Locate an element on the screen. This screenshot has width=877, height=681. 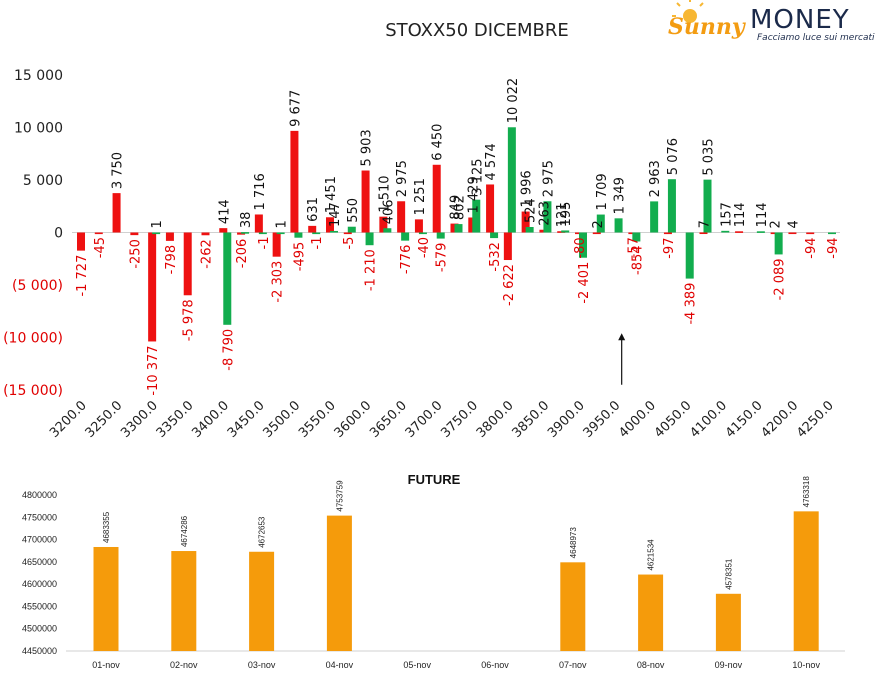
data-label-green: -2 401 is located at coordinates (584, 283).